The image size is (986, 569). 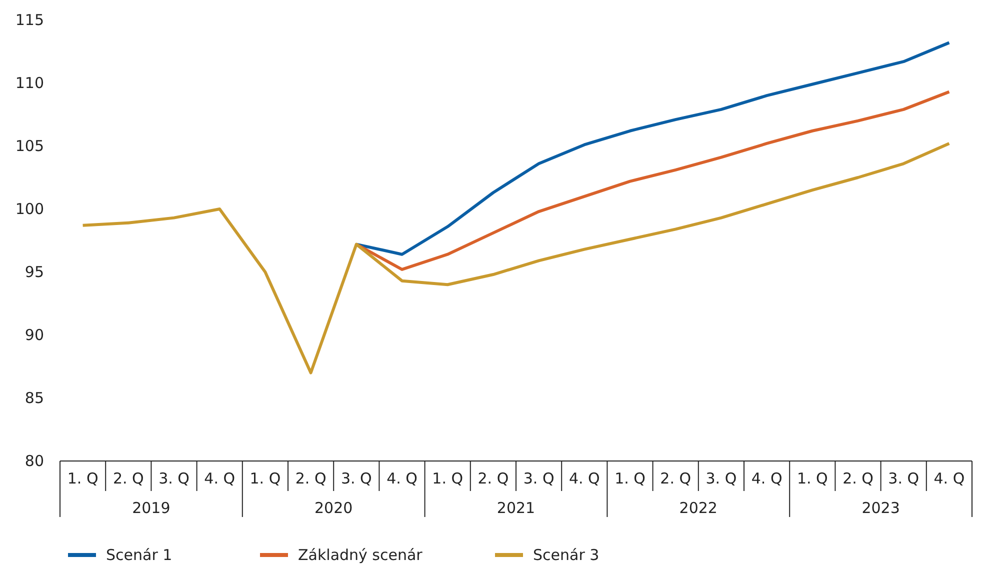 I want to click on y-tick-label: 105, so click(x=29, y=145).